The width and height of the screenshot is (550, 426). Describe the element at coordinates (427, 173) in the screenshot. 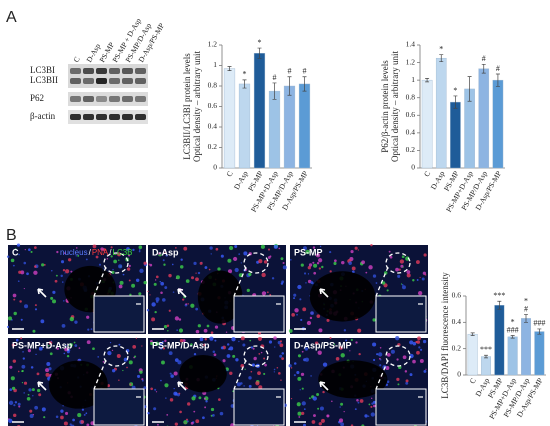

I see `x-tick-label: C` at that location.